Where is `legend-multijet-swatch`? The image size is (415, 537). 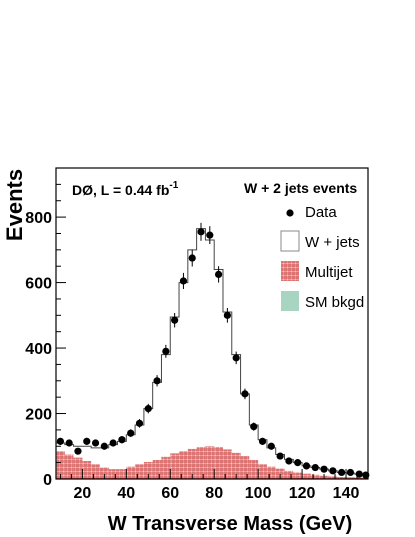
legend-multijet-swatch is located at coordinates (290, 271).